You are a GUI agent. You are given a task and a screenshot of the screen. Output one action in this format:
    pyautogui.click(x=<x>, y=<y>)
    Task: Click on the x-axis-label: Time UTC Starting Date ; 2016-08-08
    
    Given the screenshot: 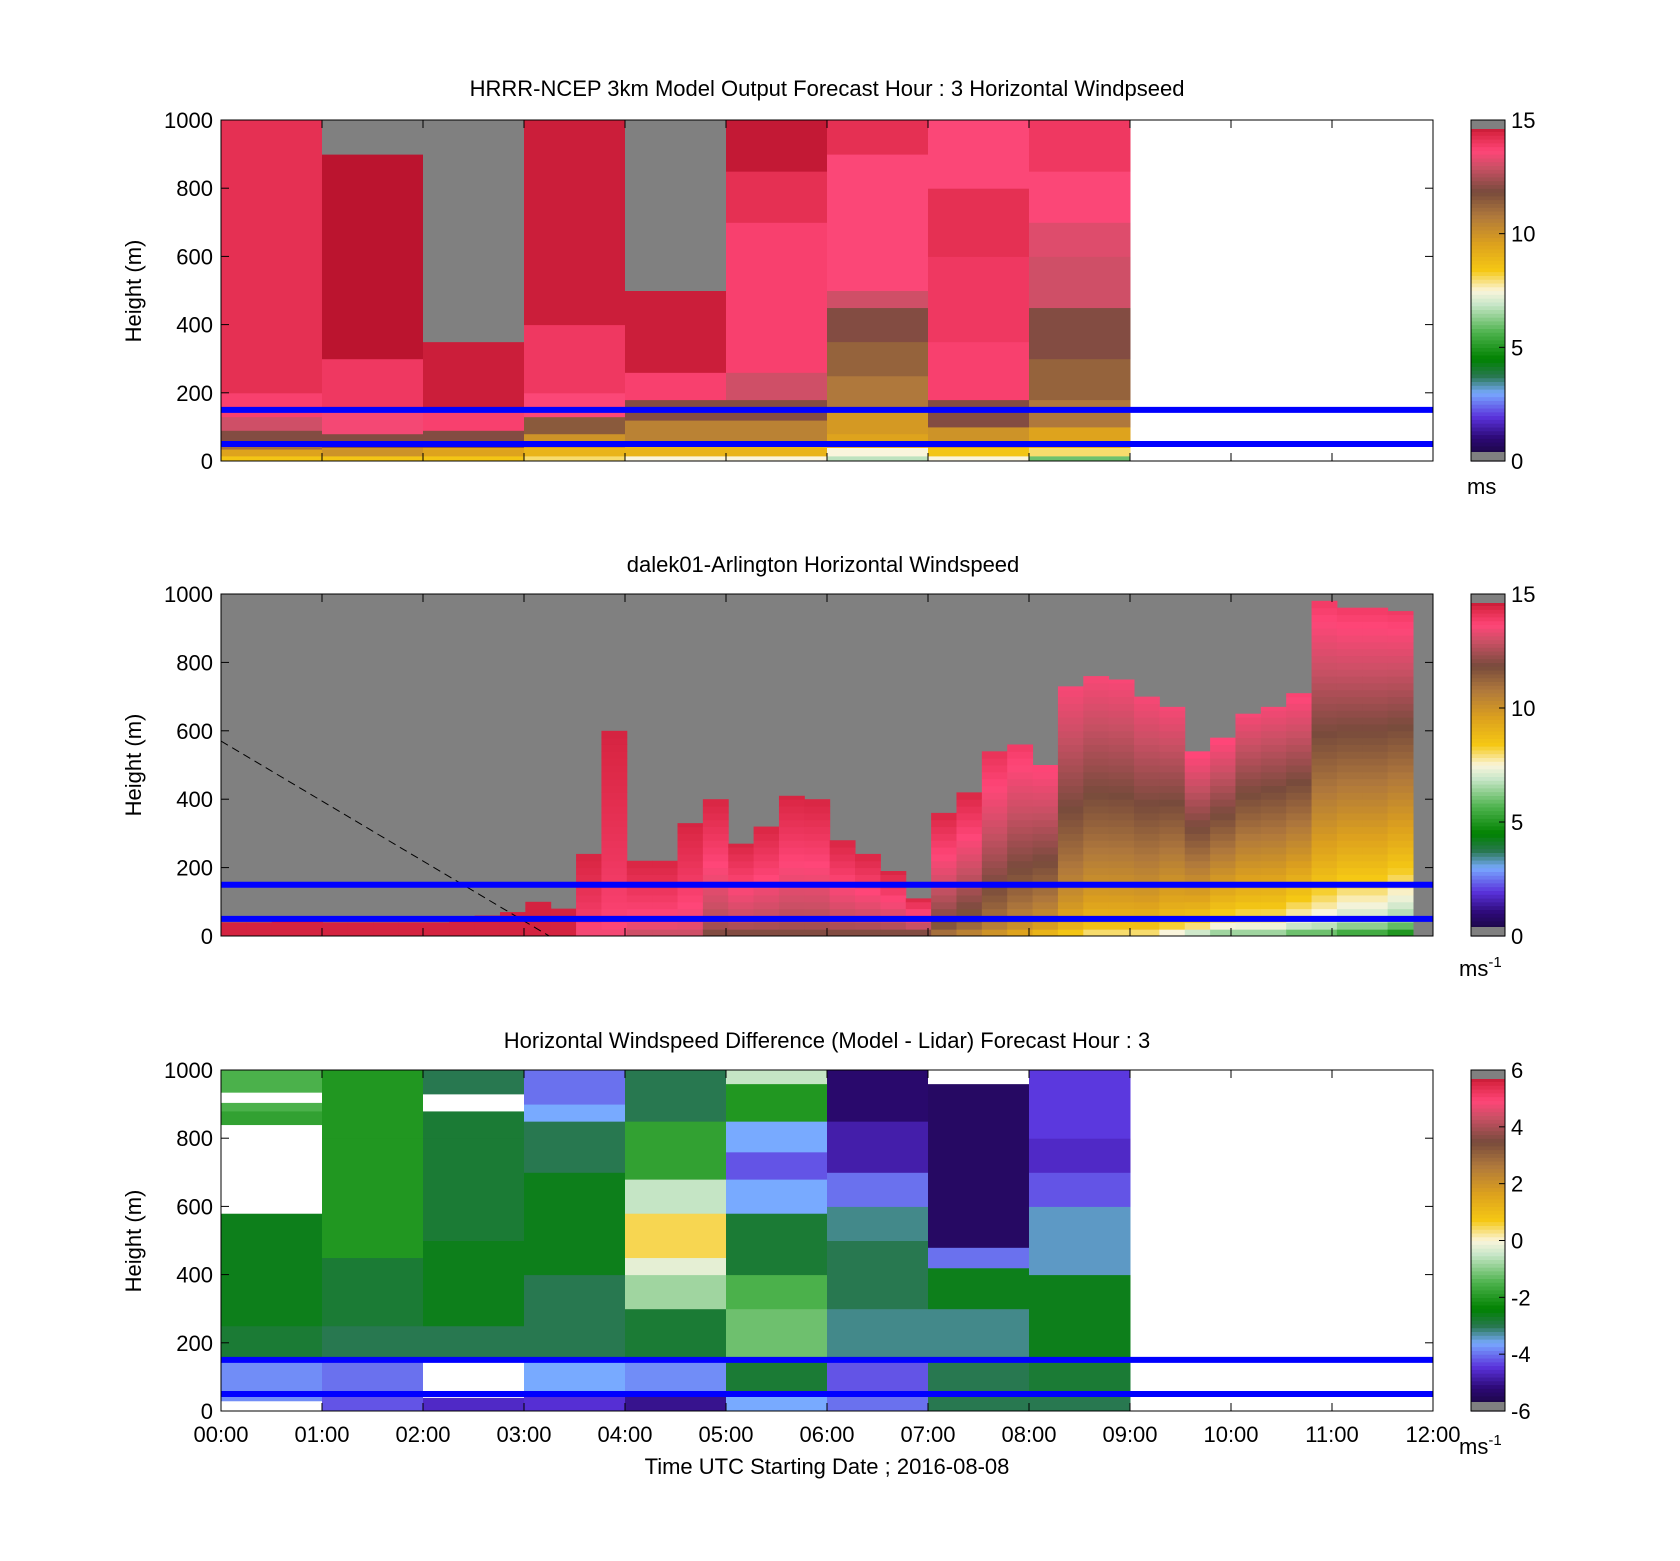 What is the action you would take?
    pyautogui.click(x=827, y=1466)
    